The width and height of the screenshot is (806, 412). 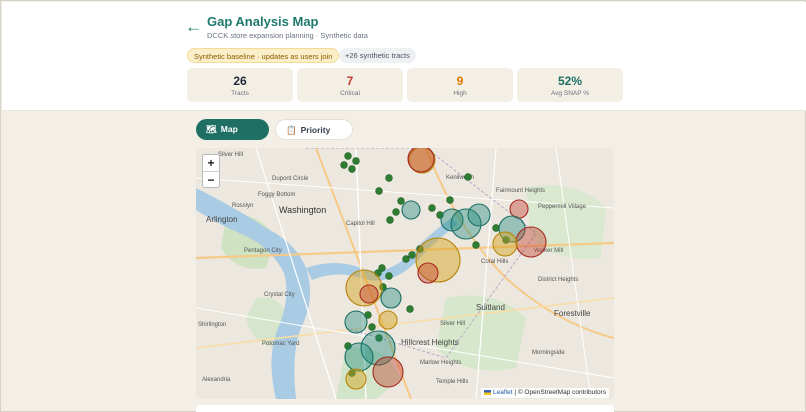 What do you see at coordinates (520, 191) in the screenshot?
I see `place-label: Fairmount Heights` at bounding box center [520, 191].